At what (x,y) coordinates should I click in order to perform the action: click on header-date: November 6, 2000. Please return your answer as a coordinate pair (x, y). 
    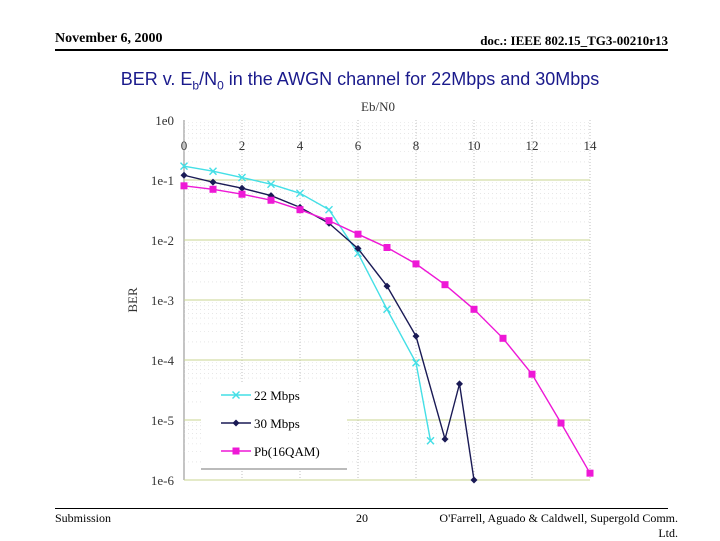
    Looking at the image, I should click on (109, 38).